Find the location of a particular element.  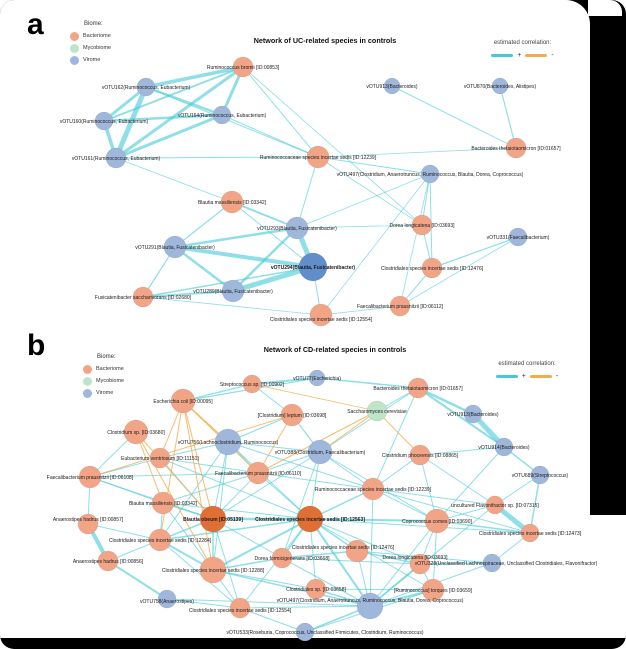

node-label-a11: Blautia massiliensis [ID:03342] is located at coordinates (232, 203).